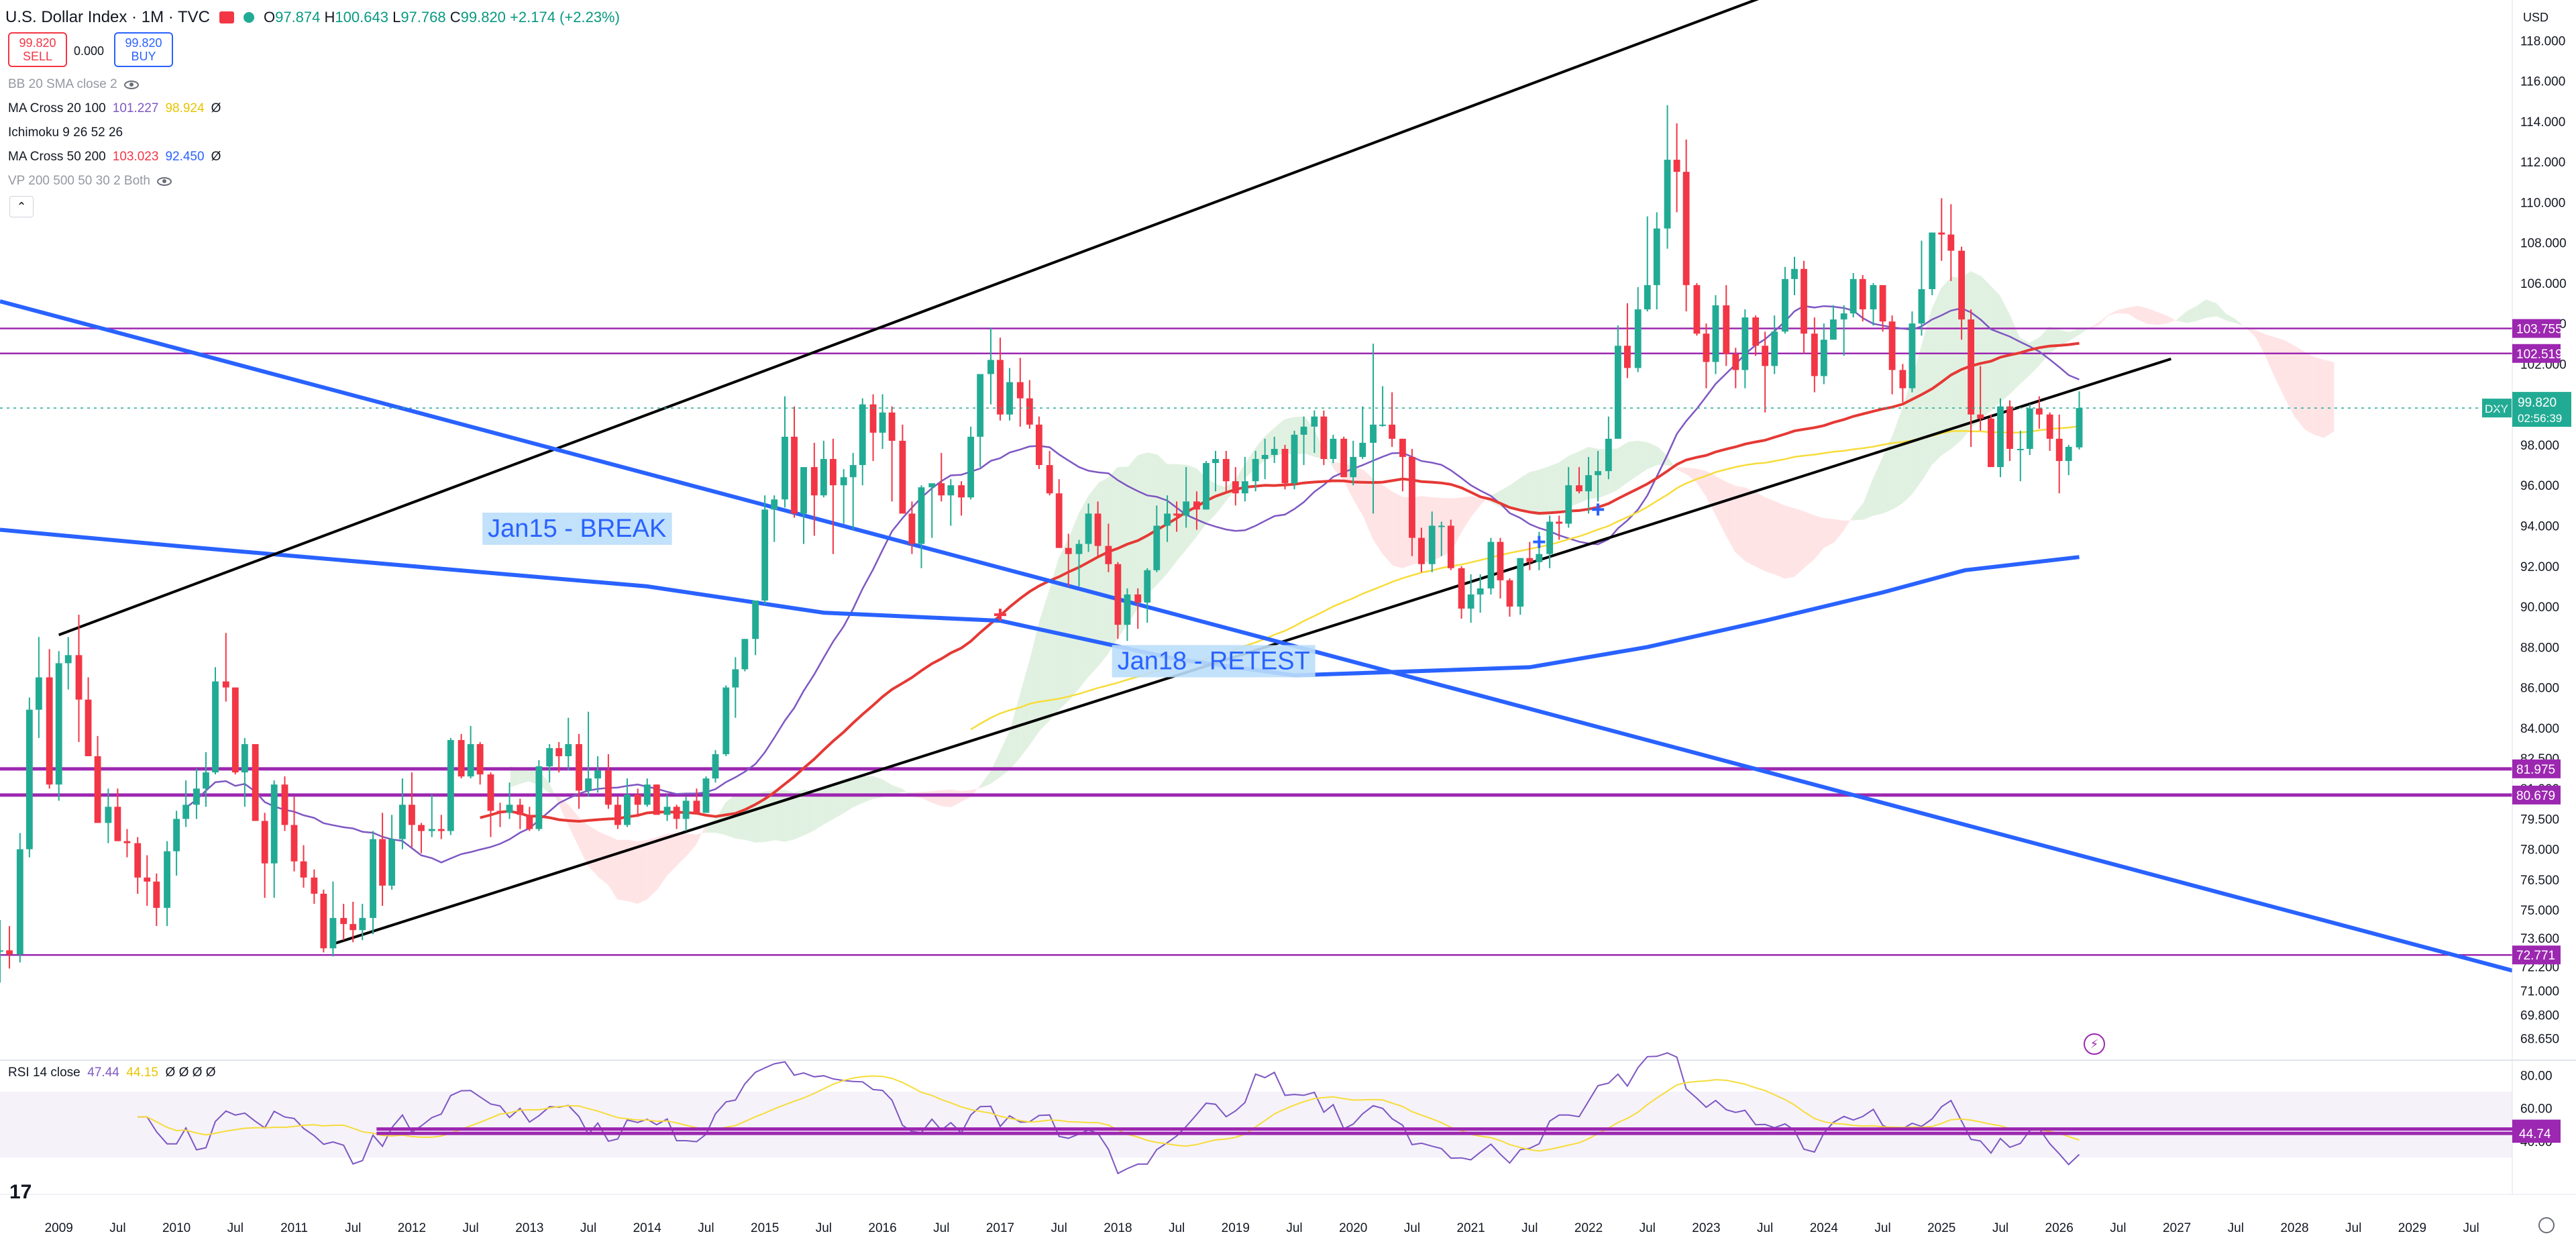 The image size is (2576, 1242). I want to click on price-tick-label: 112.000, so click(2542, 163).